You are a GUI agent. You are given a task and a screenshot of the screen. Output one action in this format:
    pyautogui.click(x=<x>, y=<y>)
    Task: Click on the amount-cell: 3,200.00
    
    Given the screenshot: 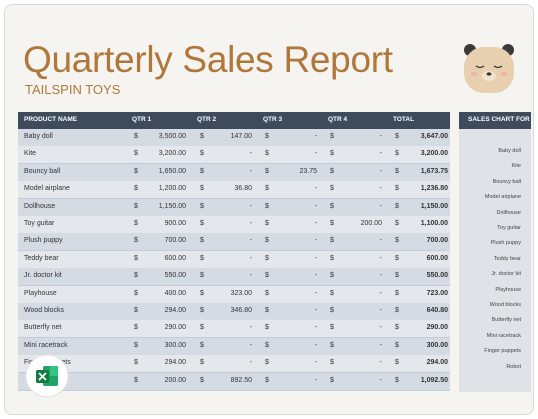 What is the action you would take?
    pyautogui.click(x=172, y=154)
    